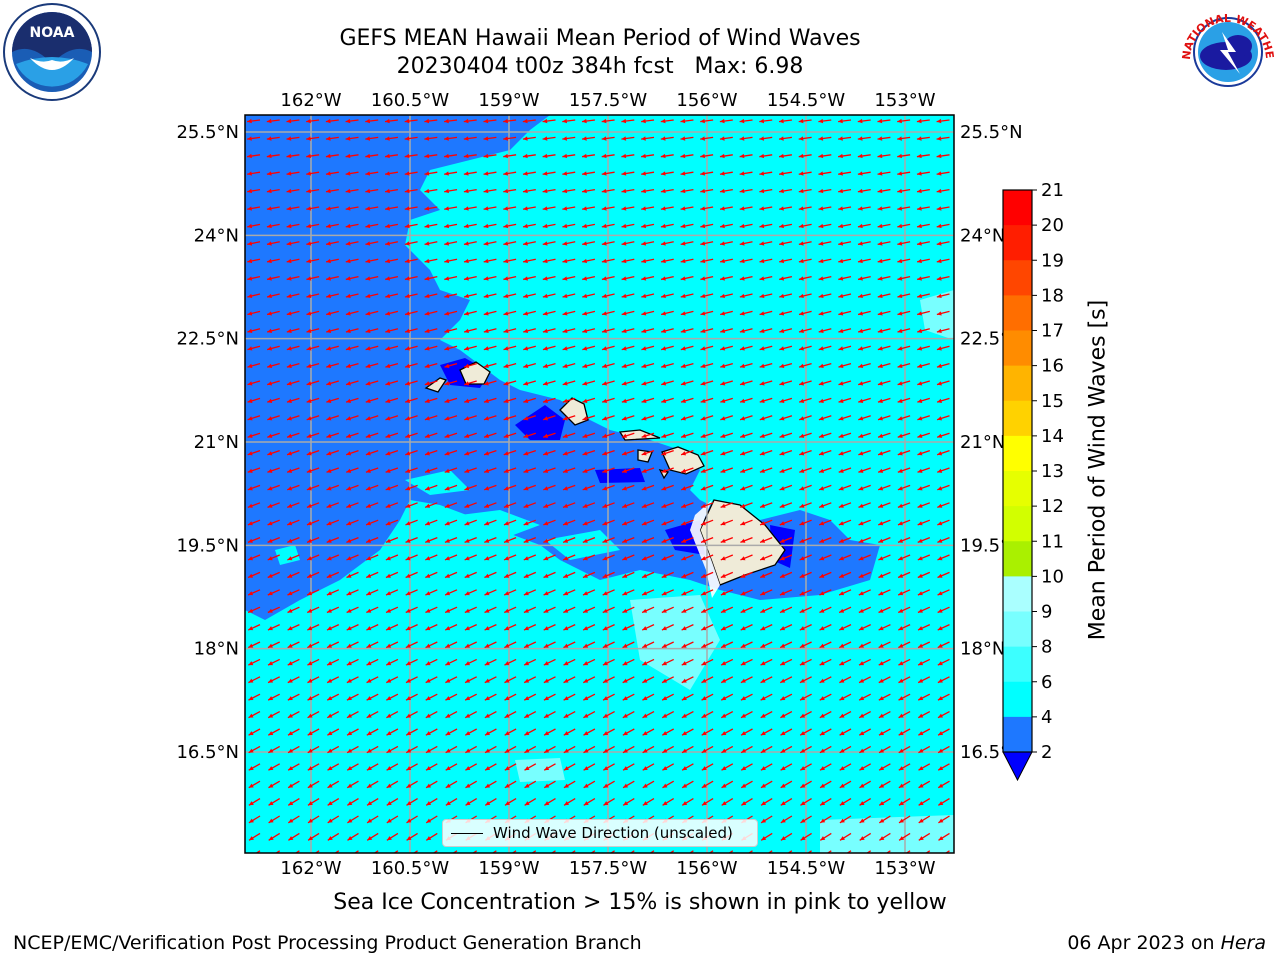 This screenshot has width=1280, height=960. What do you see at coordinates (1141, 943) in the screenshot?
I see `footer-date-text: 06 Apr 2023 on` at bounding box center [1141, 943].